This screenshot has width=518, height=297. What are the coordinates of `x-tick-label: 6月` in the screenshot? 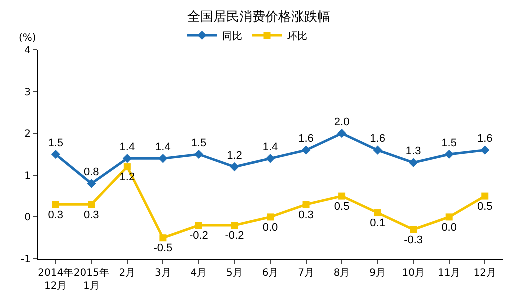 It's located at (270, 273).